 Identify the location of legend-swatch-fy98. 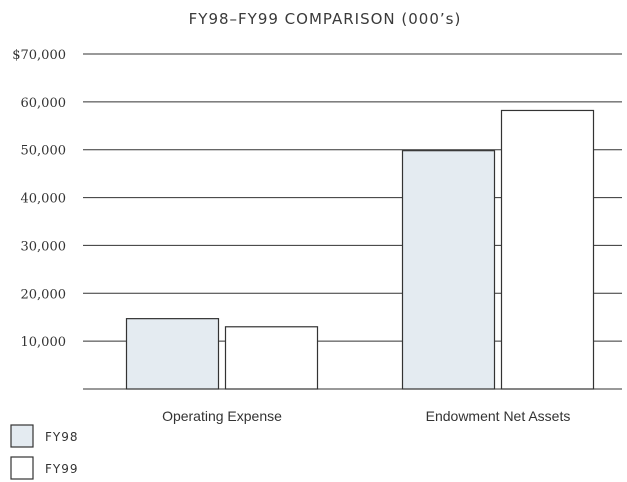
(22, 436).